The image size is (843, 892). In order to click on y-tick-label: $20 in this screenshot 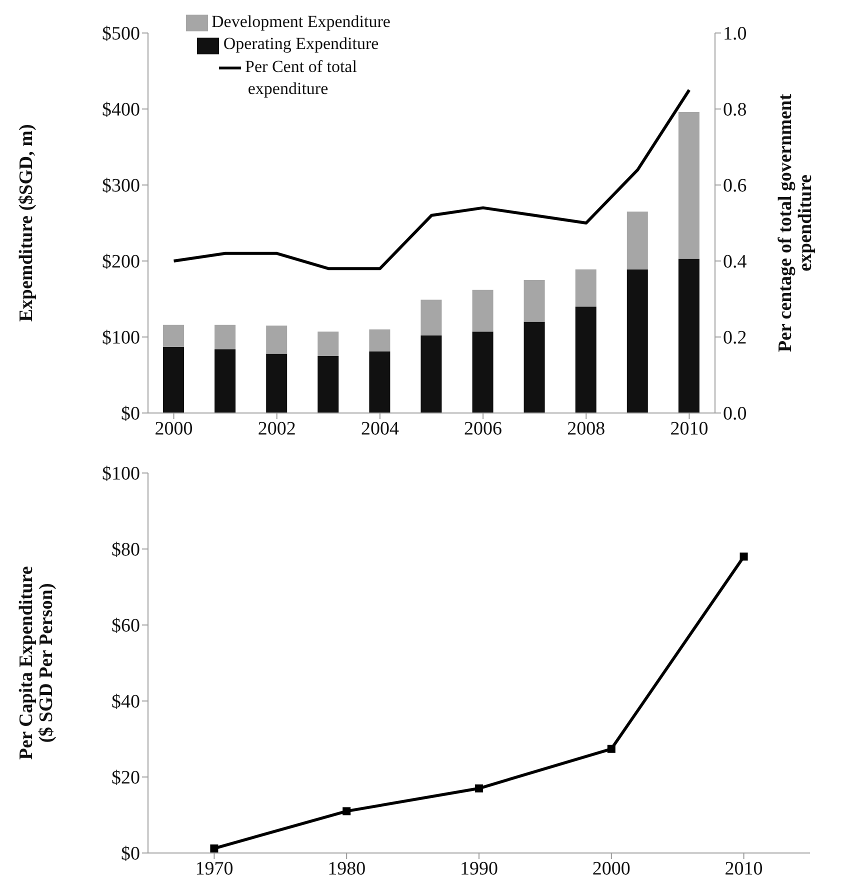, I will do `click(126, 778)`.